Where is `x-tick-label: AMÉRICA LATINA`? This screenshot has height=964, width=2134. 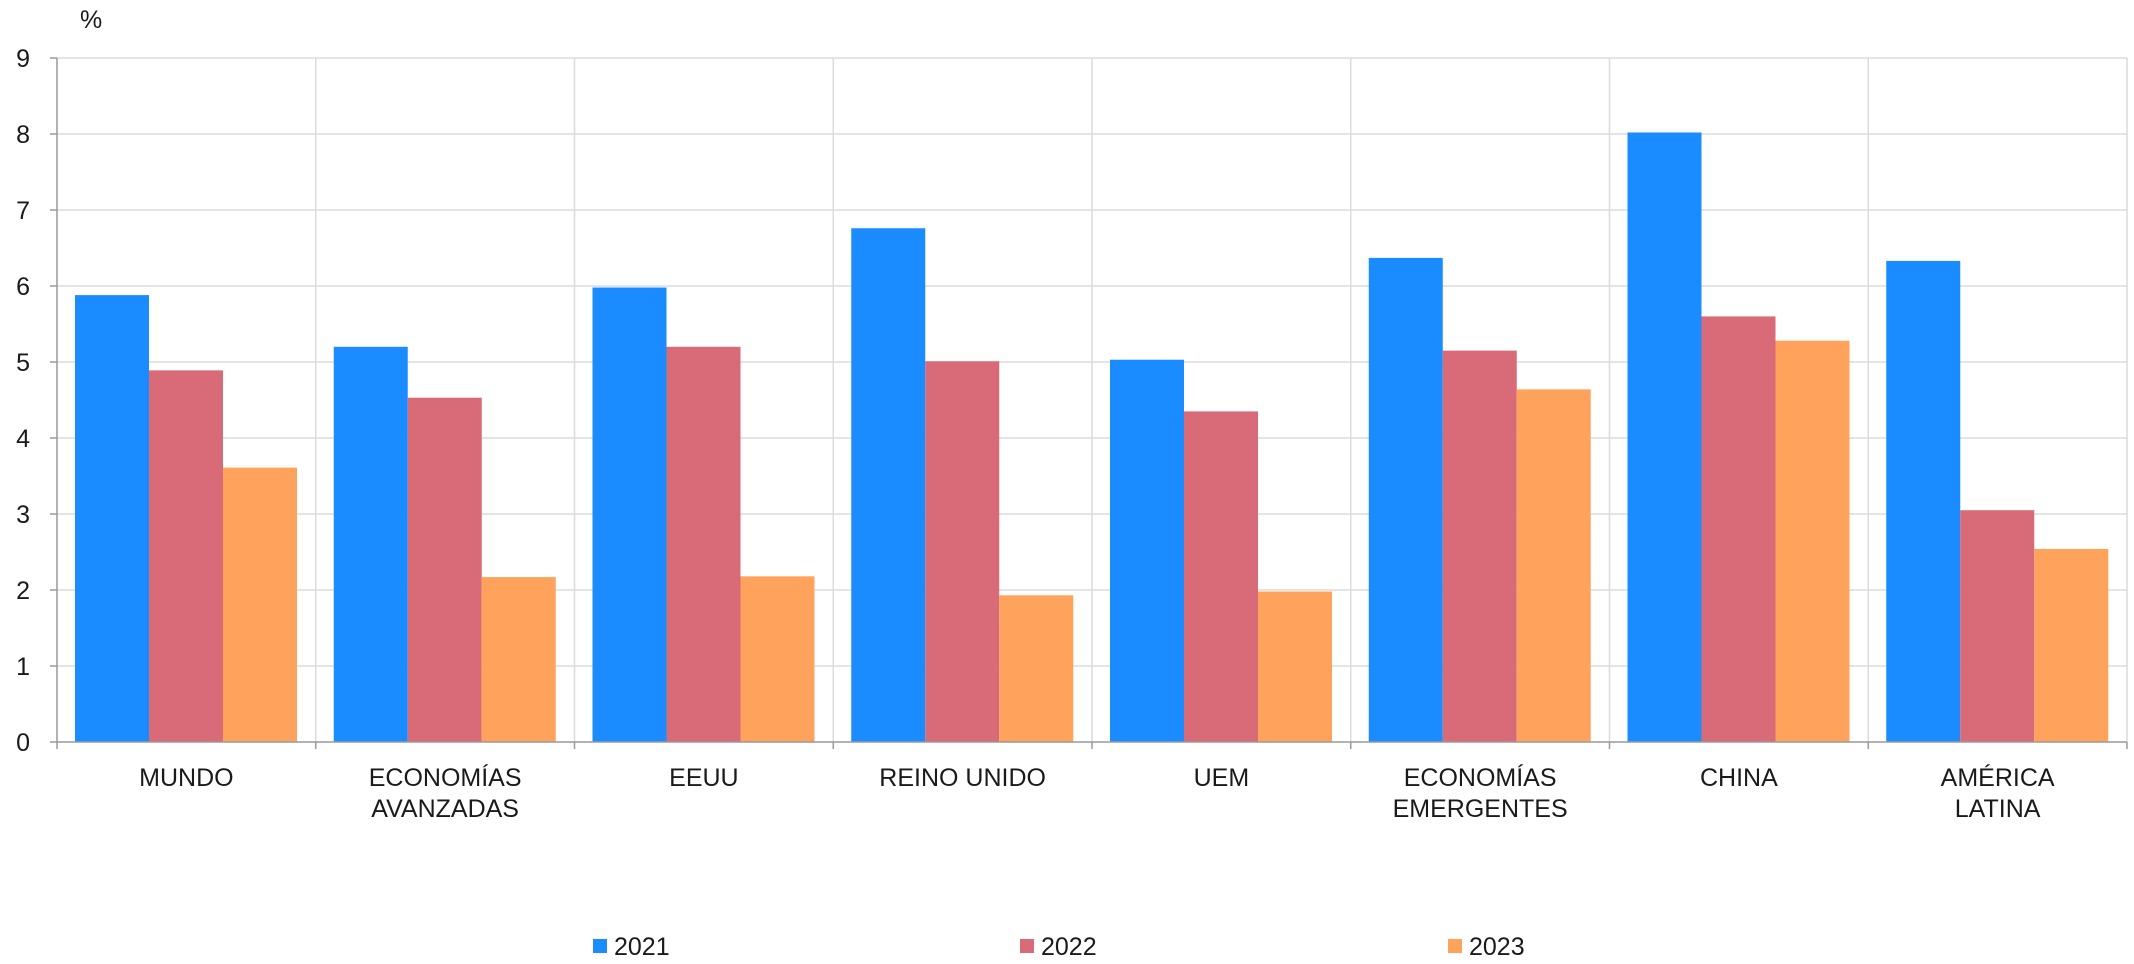 x-tick-label: AMÉRICA LATINA is located at coordinates (1998, 793).